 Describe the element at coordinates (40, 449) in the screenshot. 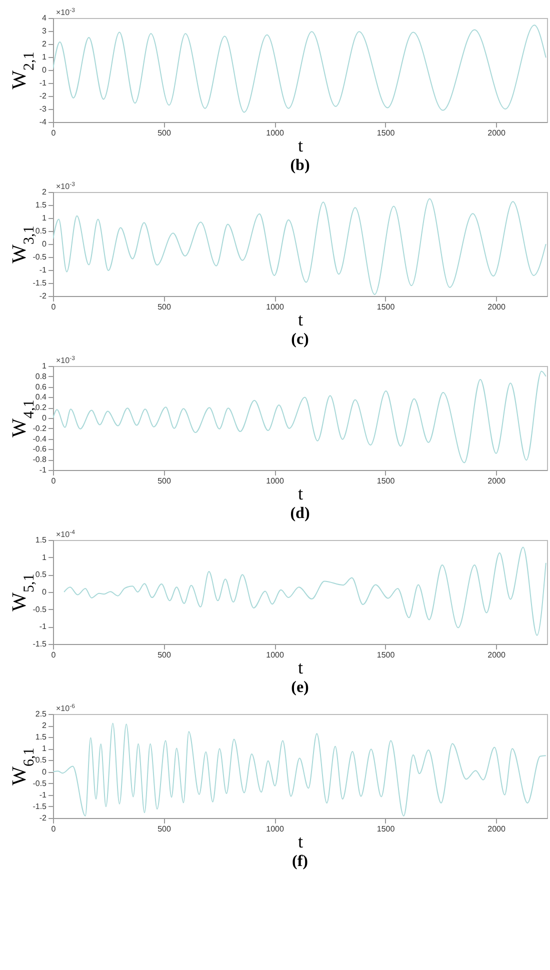

I see `y-tick-label: -0.6` at that location.